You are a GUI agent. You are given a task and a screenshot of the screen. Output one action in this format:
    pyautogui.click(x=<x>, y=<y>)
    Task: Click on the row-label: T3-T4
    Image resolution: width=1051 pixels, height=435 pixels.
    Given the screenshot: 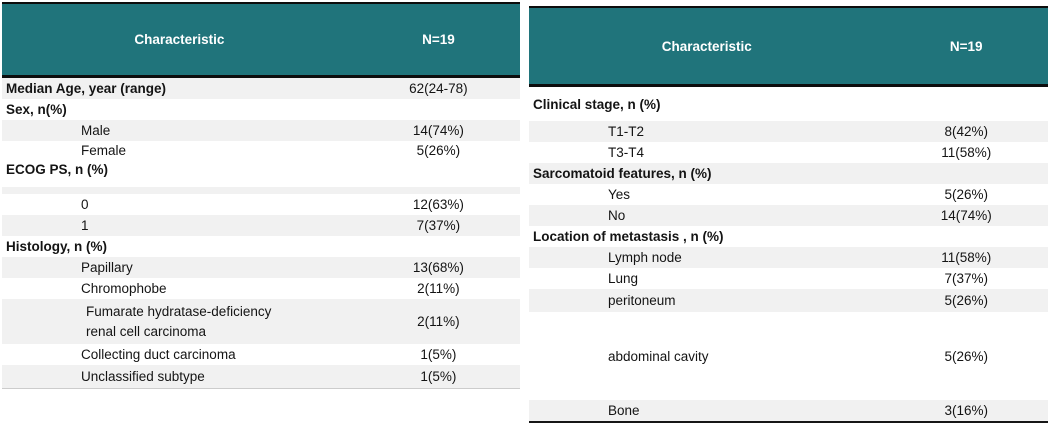 What is the action you would take?
    pyautogui.click(x=626, y=152)
    